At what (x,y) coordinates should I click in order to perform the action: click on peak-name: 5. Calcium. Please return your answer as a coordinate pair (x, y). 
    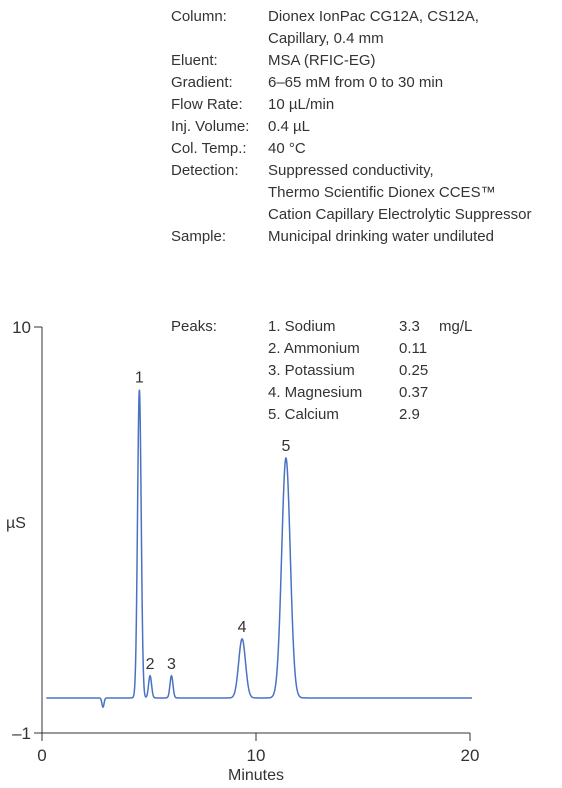
    Looking at the image, I should click on (303, 414).